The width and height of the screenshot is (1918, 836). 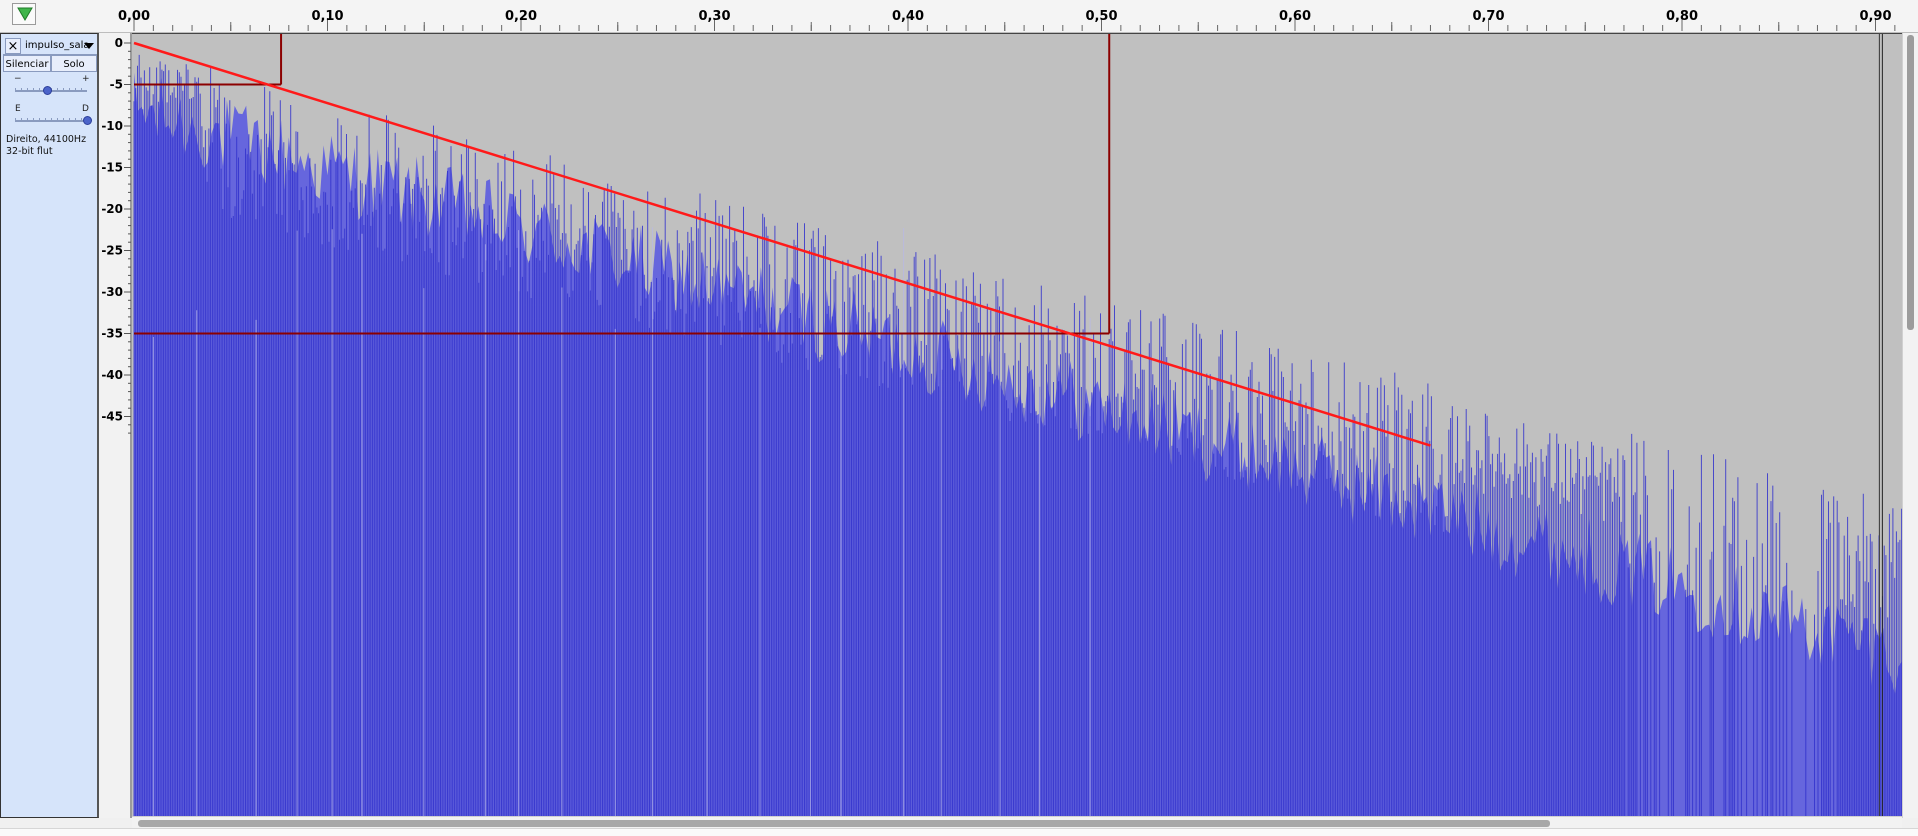 I want to click on ruler-label: 0,90, so click(x=1875, y=16).